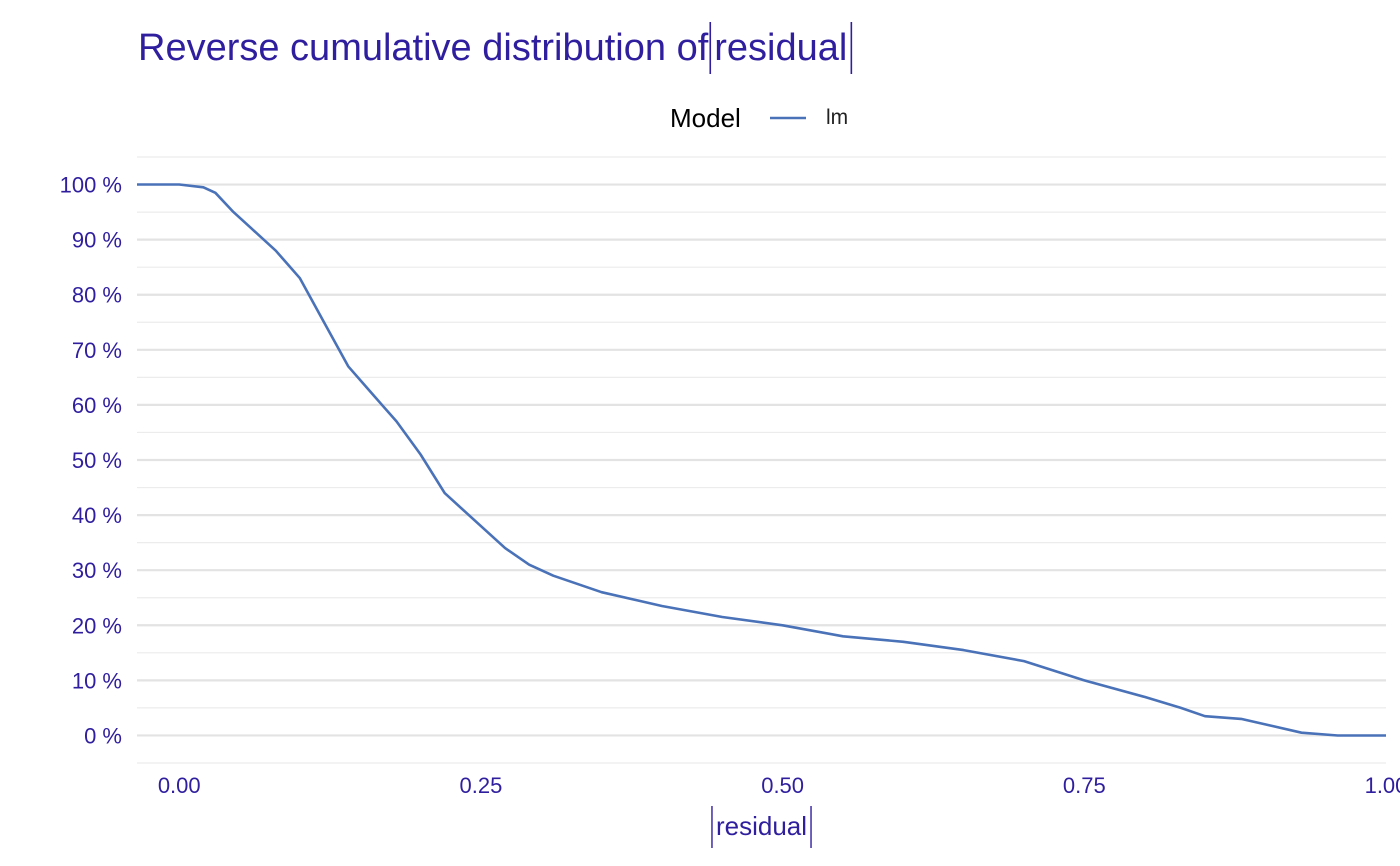 This screenshot has width=1400, height=866. I want to click on y-tick-label: 30 %, so click(97, 570).